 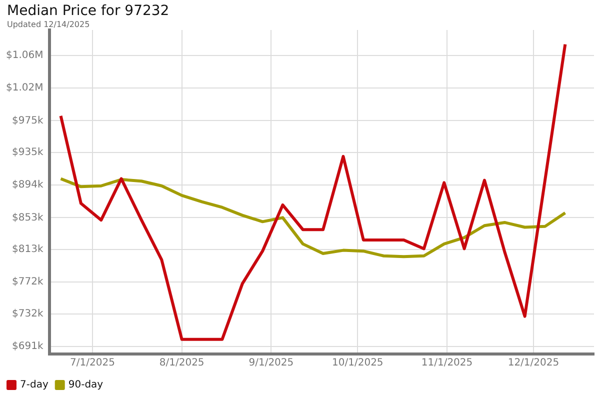 What do you see at coordinates (28, 184) in the screenshot?
I see `y-tick-label: $894k` at bounding box center [28, 184].